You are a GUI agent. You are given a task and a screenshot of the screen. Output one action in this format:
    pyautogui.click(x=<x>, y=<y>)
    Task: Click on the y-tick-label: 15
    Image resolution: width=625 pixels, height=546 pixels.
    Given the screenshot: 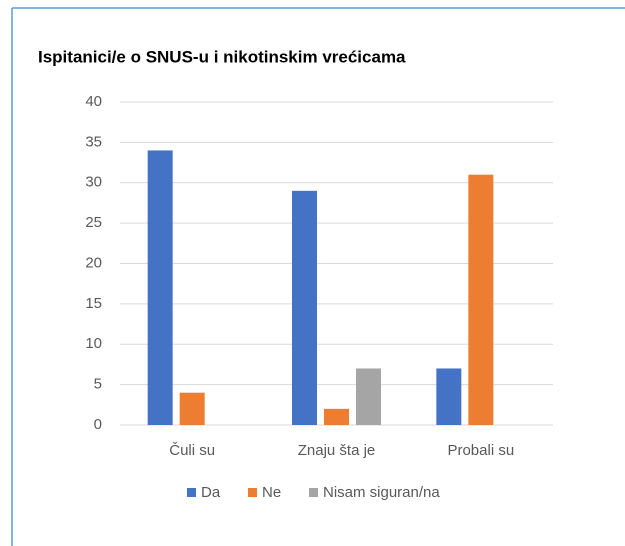 What is the action you would take?
    pyautogui.click(x=93, y=303)
    